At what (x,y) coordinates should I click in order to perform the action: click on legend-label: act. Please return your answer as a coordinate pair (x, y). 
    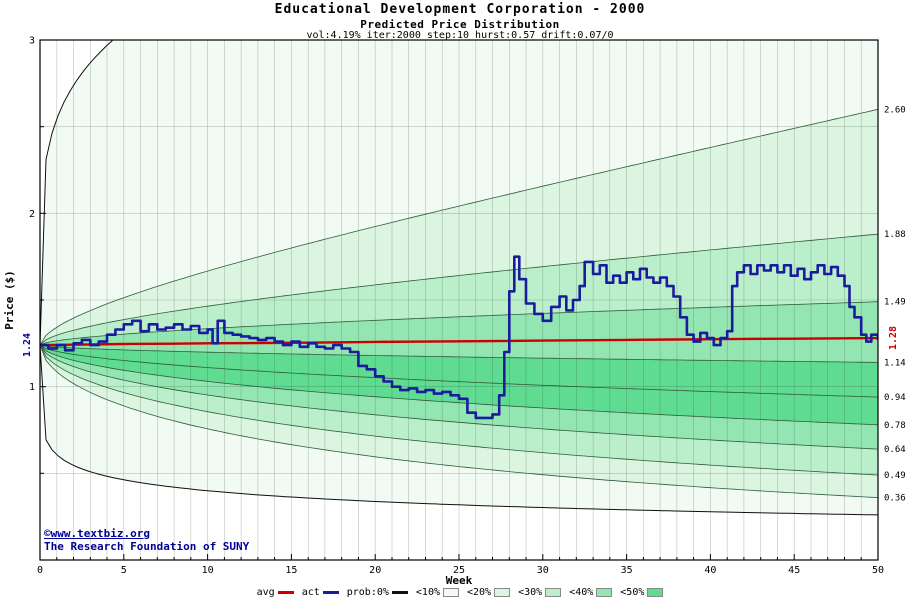
    Looking at the image, I should click on (310, 592).